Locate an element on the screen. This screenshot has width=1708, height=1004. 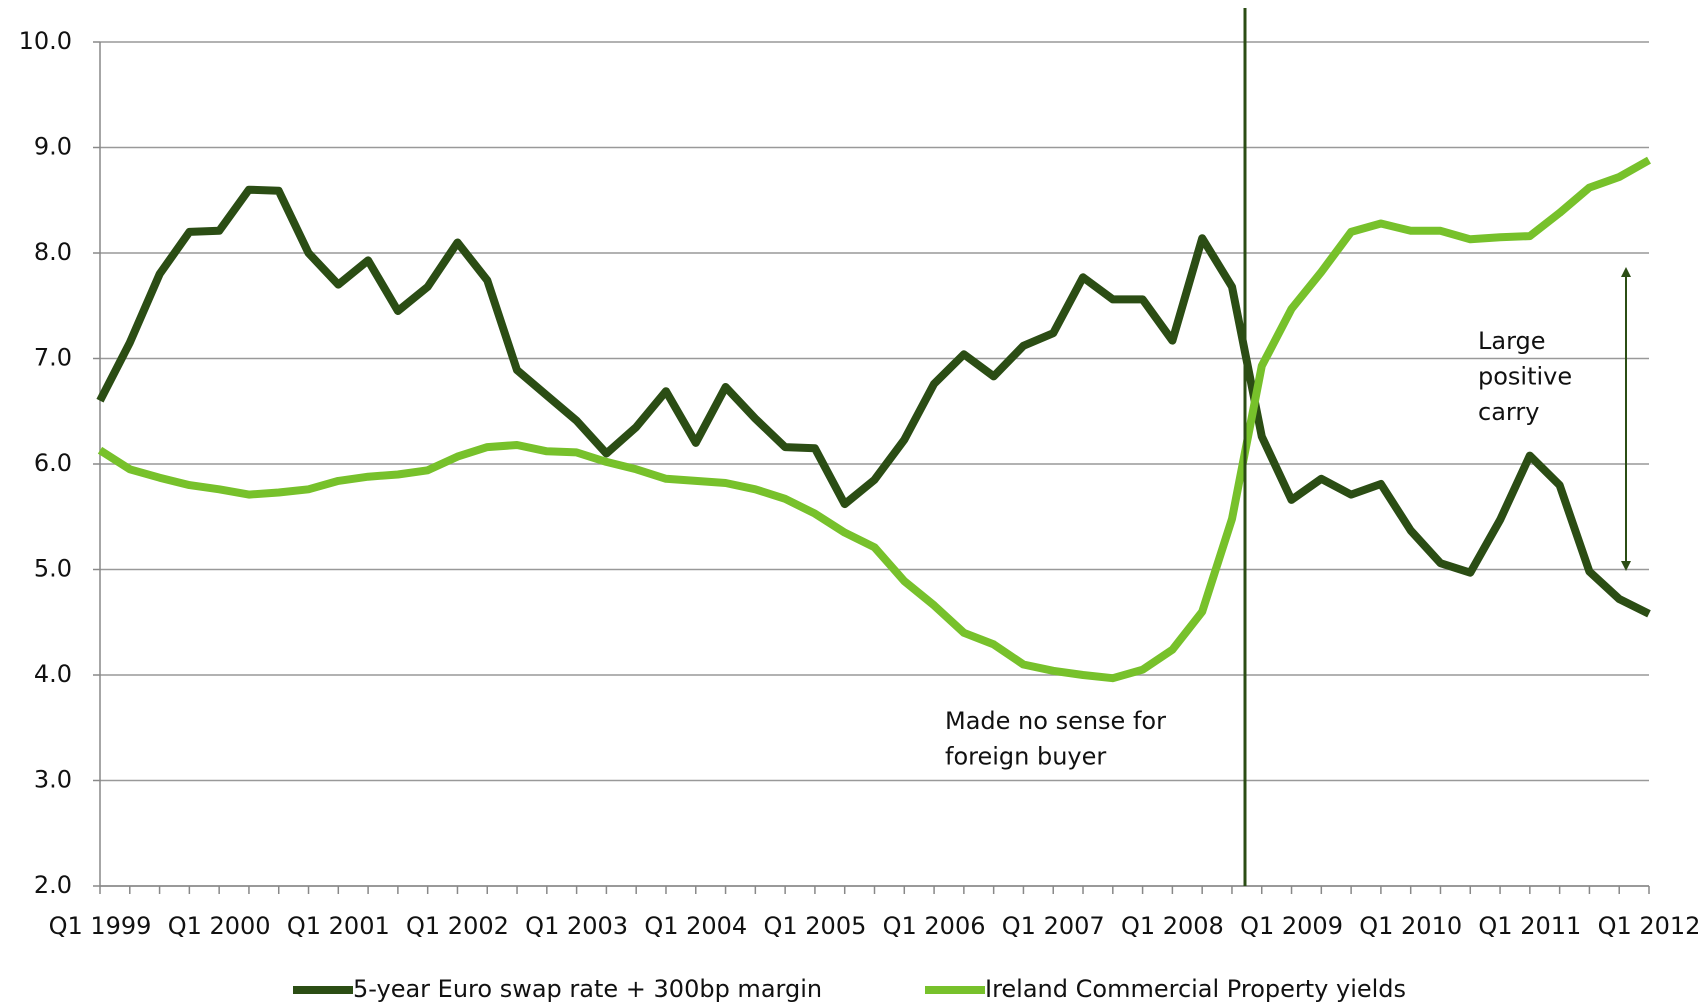
x-tick-label: Q1 2007 is located at coordinates (1053, 926).